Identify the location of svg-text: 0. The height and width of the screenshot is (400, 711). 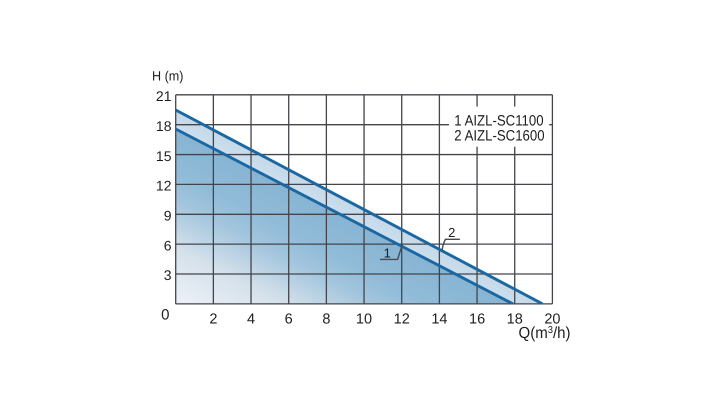
(165, 315).